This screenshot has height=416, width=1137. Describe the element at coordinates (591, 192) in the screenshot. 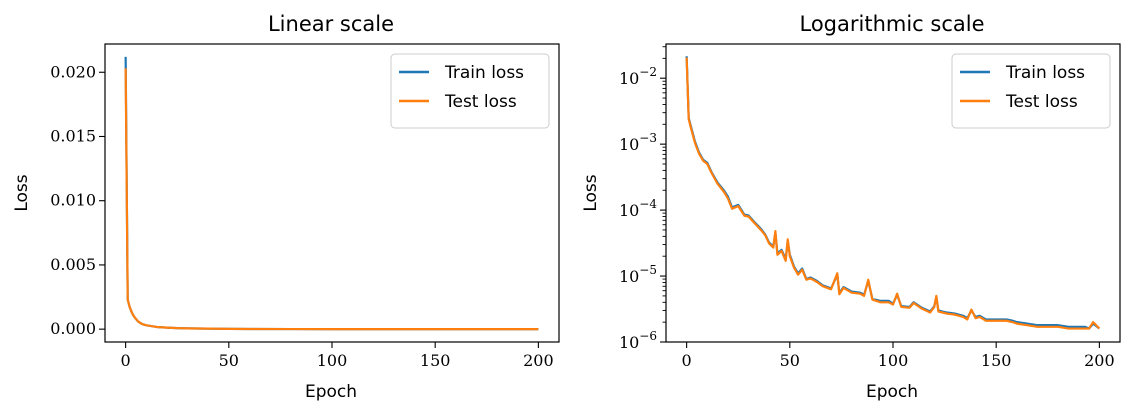

I see `y-axis-label-log: Loss` at that location.